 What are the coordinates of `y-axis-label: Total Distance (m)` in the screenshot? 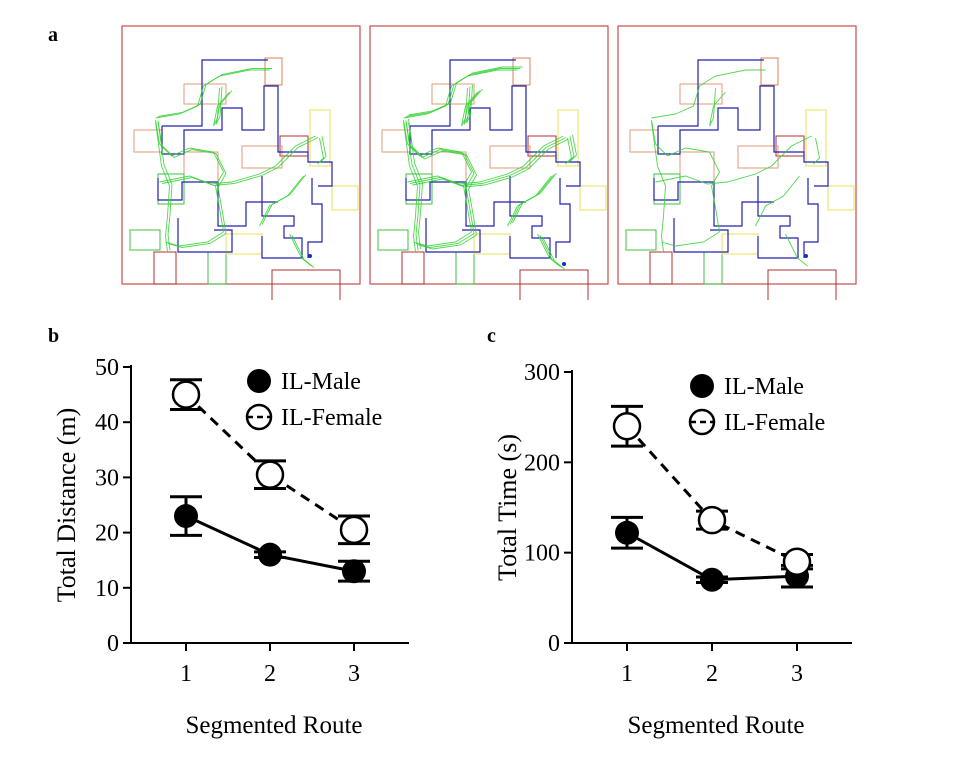 It's located at (66, 505).